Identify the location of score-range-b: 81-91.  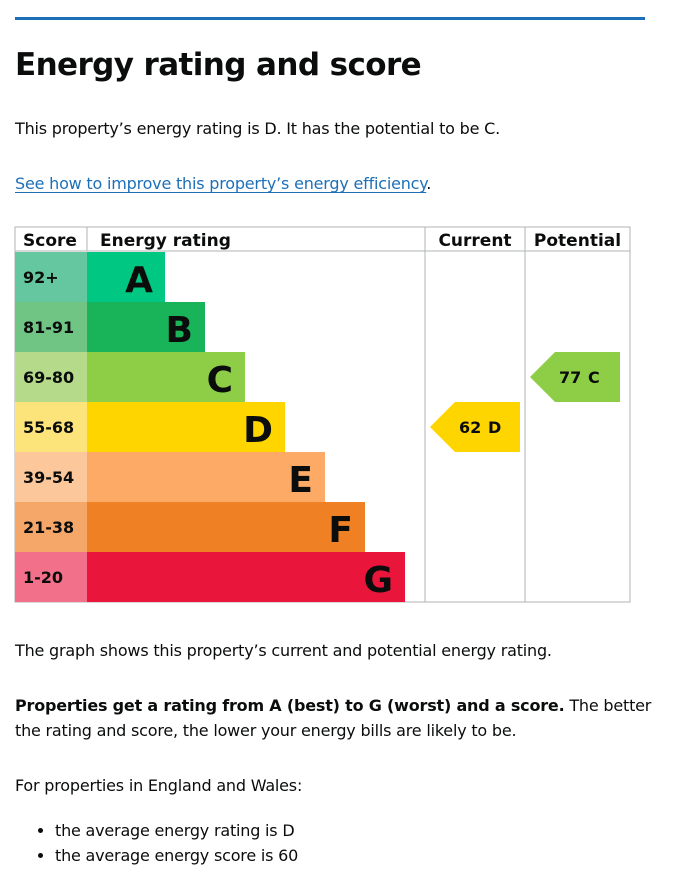
(48, 327).